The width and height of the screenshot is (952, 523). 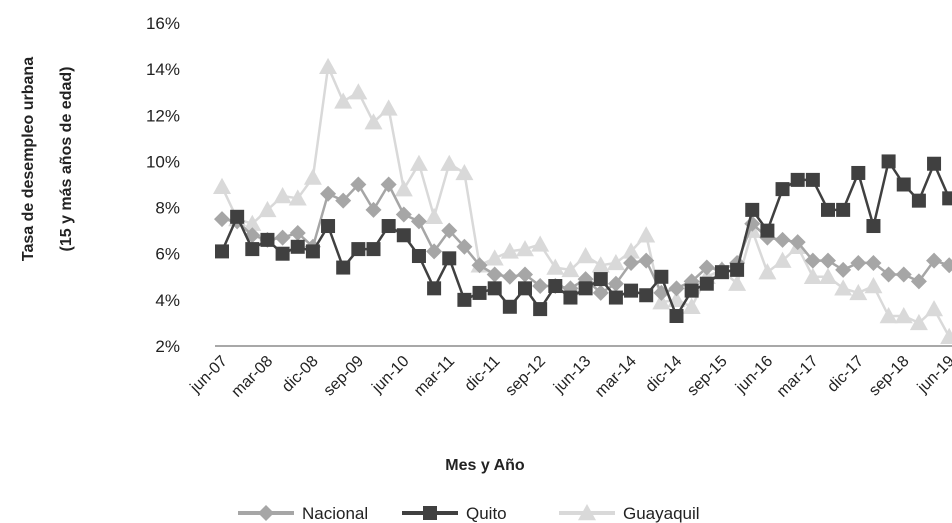 What do you see at coordinates (889, 376) in the screenshot?
I see `x-tick-label: sep-18` at bounding box center [889, 376].